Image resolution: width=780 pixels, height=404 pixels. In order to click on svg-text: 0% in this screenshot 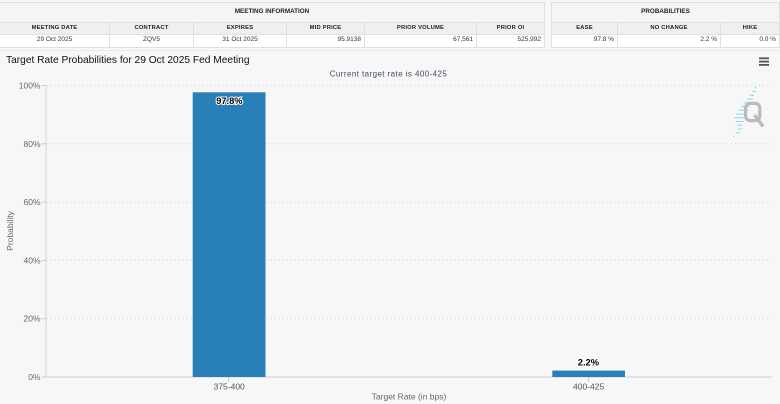, I will do `click(34, 377)`.